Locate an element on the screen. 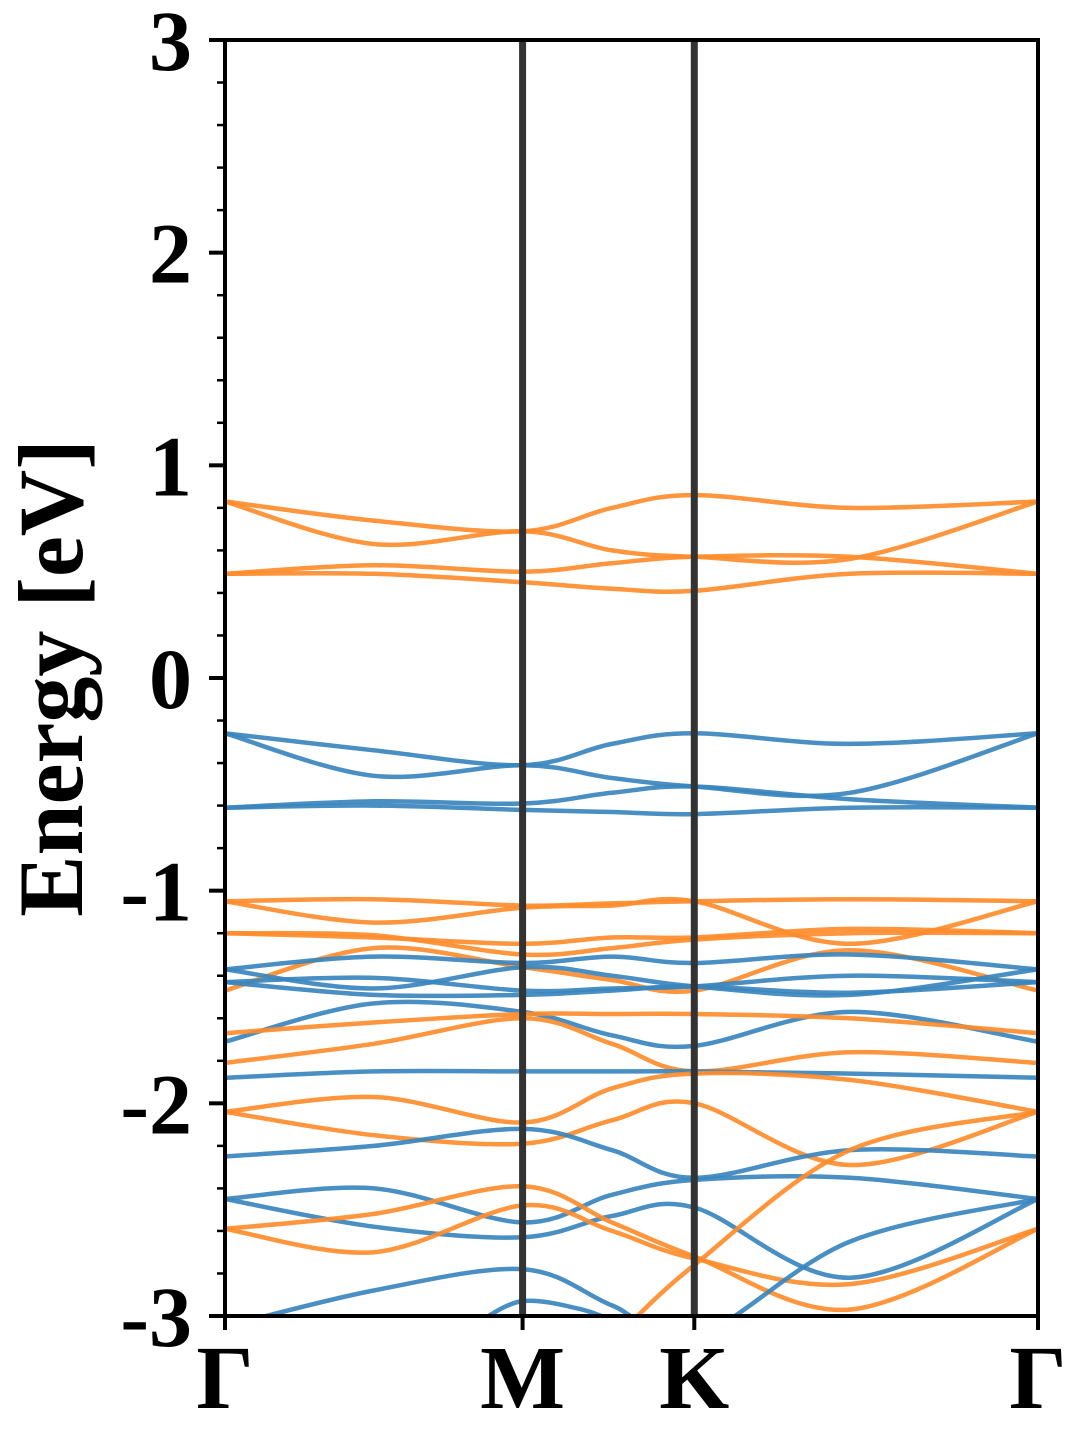 This screenshot has height=1440, width=1080. x-tick-label: M is located at coordinates (522, 1378).